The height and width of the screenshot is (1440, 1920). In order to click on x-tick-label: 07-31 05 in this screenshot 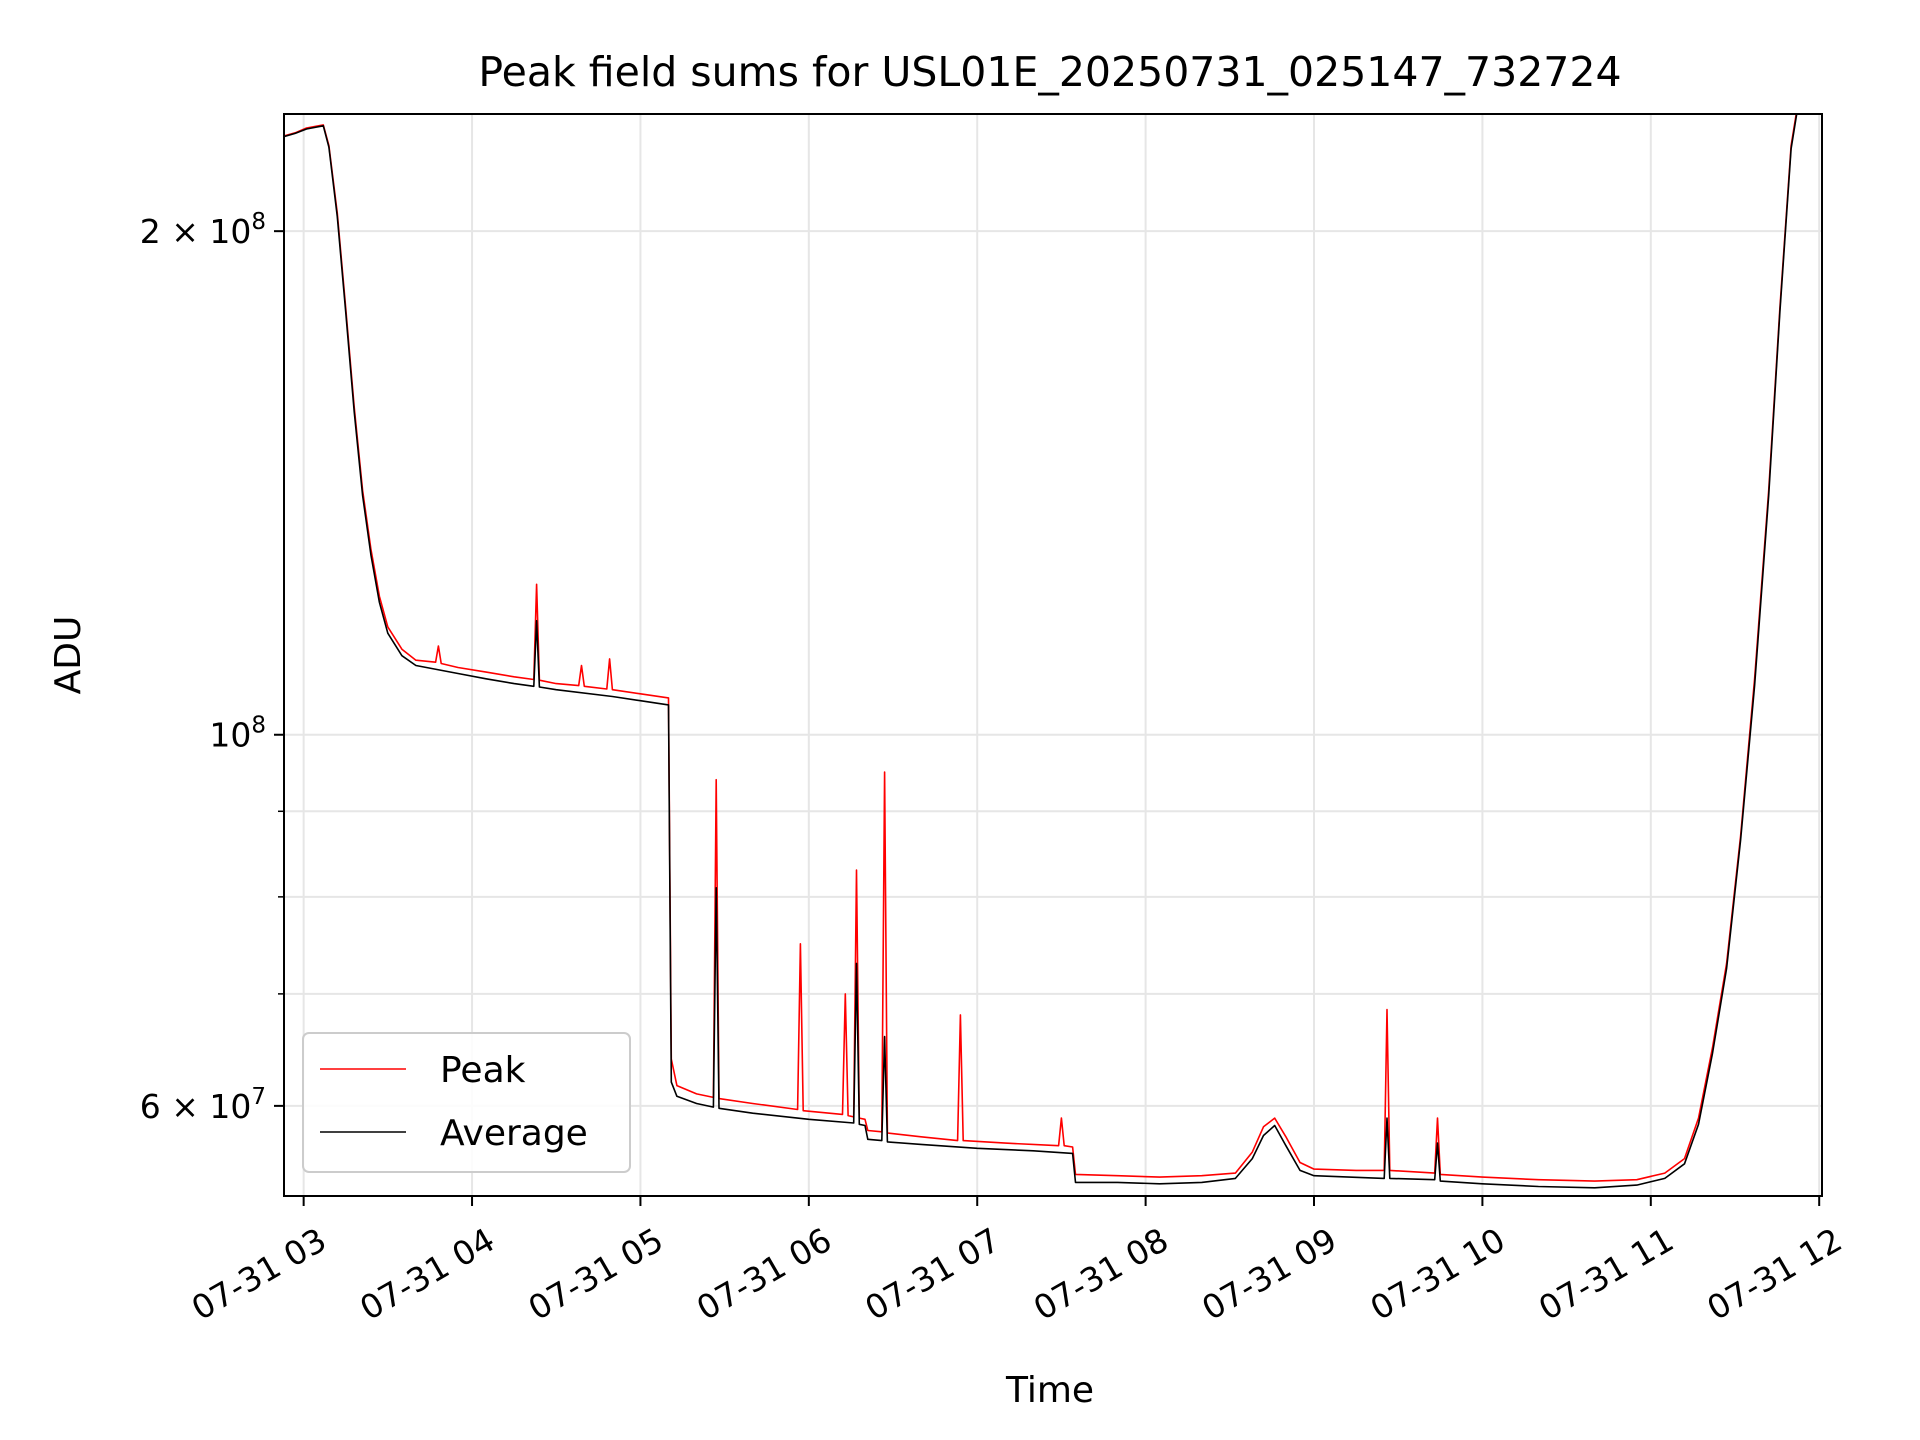, I will do `click(596, 1274)`.